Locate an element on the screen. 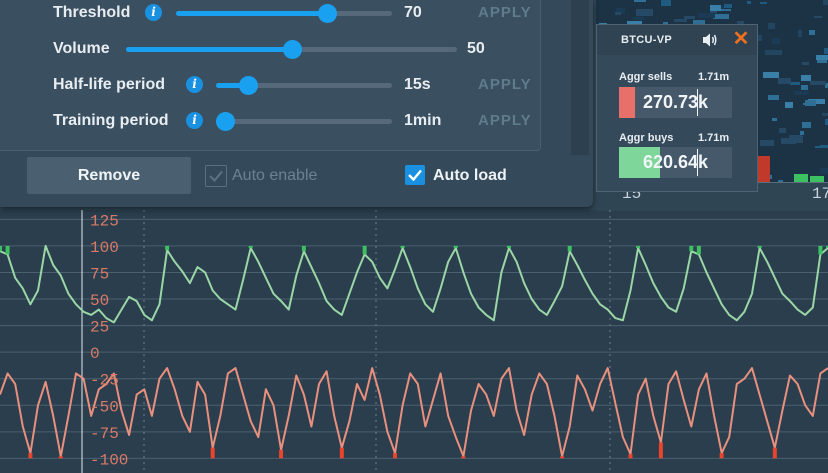  auto-load-checkbox is located at coordinates (415, 175).